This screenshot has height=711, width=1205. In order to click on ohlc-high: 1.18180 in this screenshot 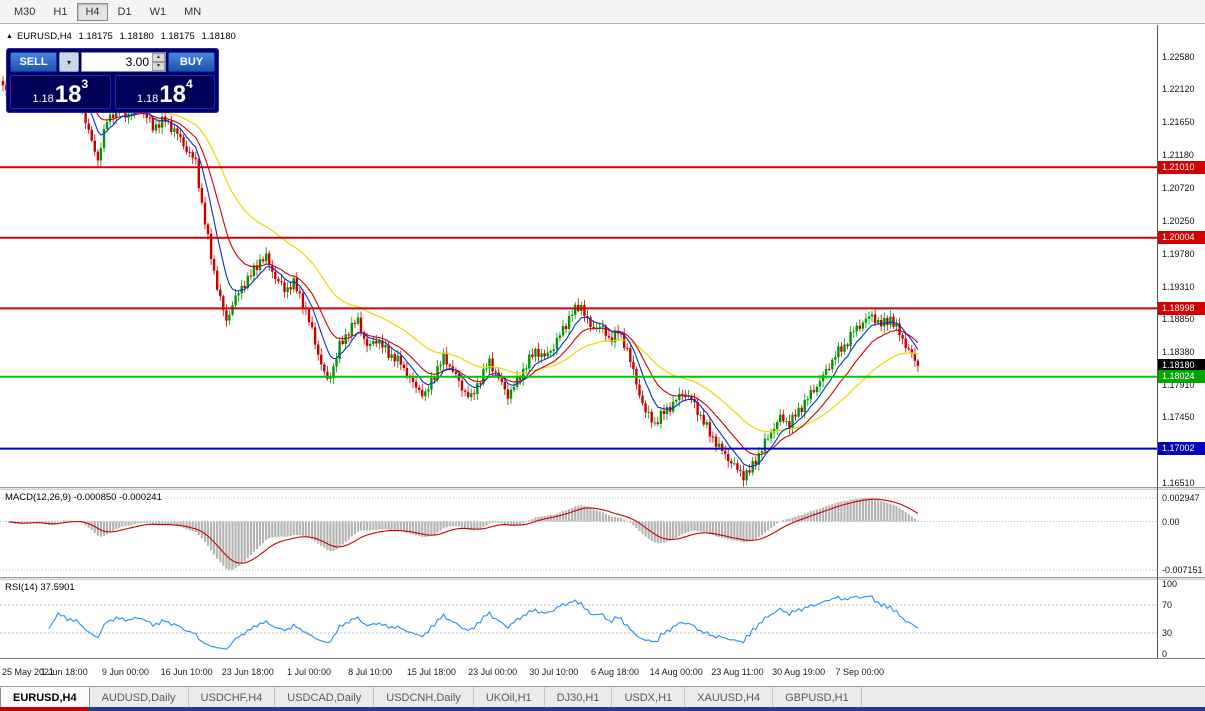, I will do `click(136, 36)`.